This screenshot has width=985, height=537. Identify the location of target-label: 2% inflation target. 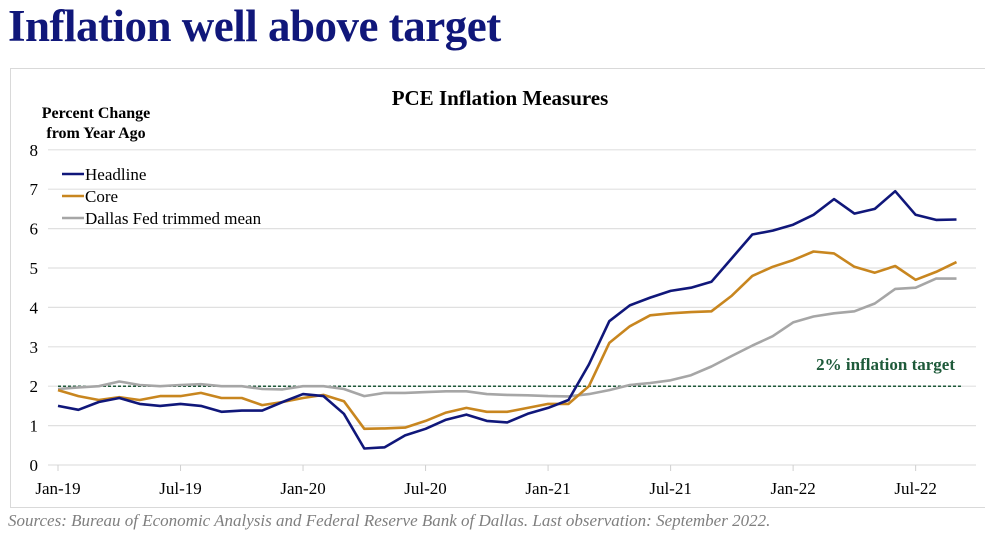
(885, 364).